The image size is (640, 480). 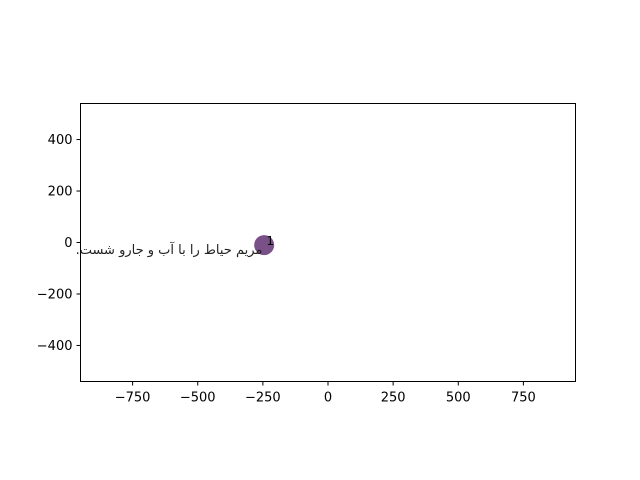 I want to click on x-tick-label: 500, so click(x=458, y=398).